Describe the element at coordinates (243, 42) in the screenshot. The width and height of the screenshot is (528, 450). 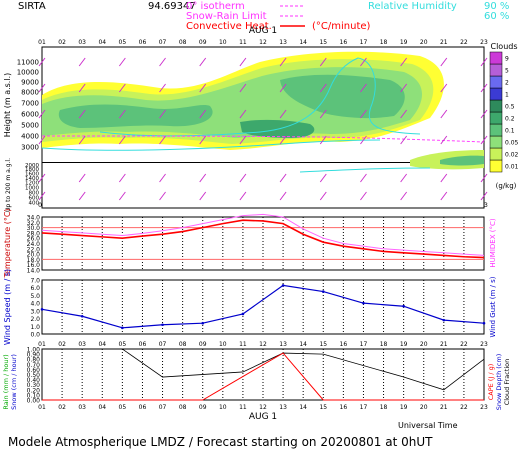
I see `hour-tick-top: 11` at that location.